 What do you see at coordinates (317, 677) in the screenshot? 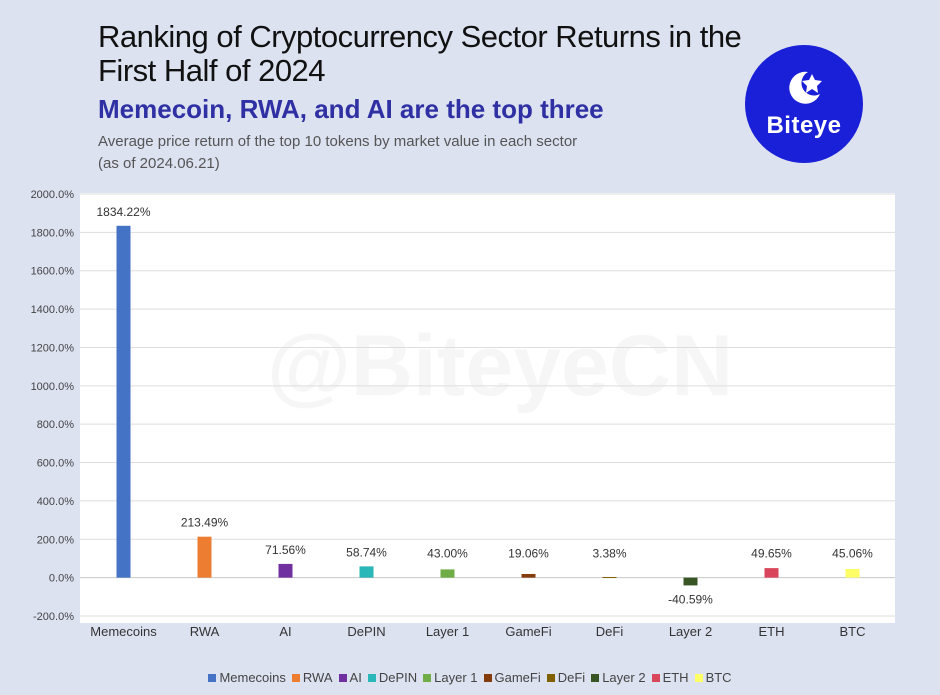
I see `legend-label: RWA` at bounding box center [317, 677].